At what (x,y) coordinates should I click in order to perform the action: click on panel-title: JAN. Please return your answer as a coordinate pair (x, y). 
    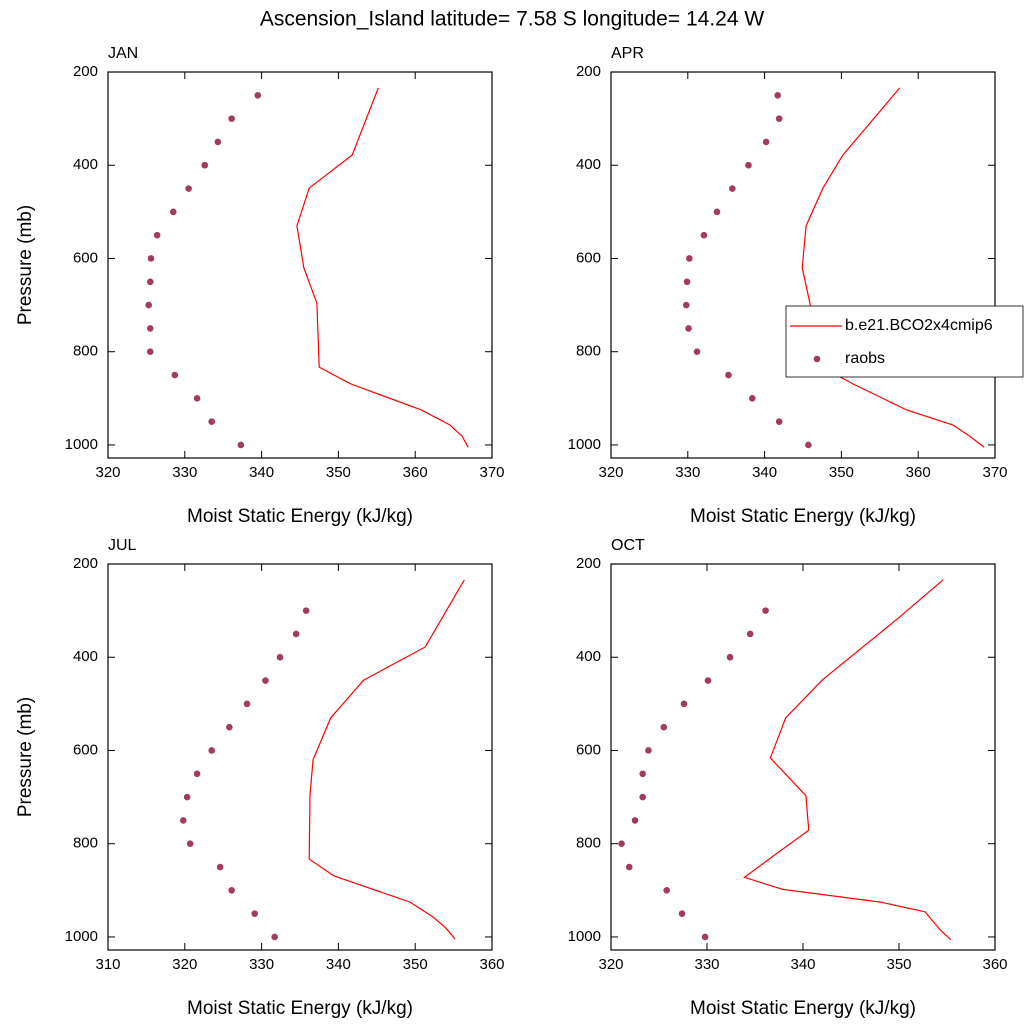
    Looking at the image, I should click on (123, 53).